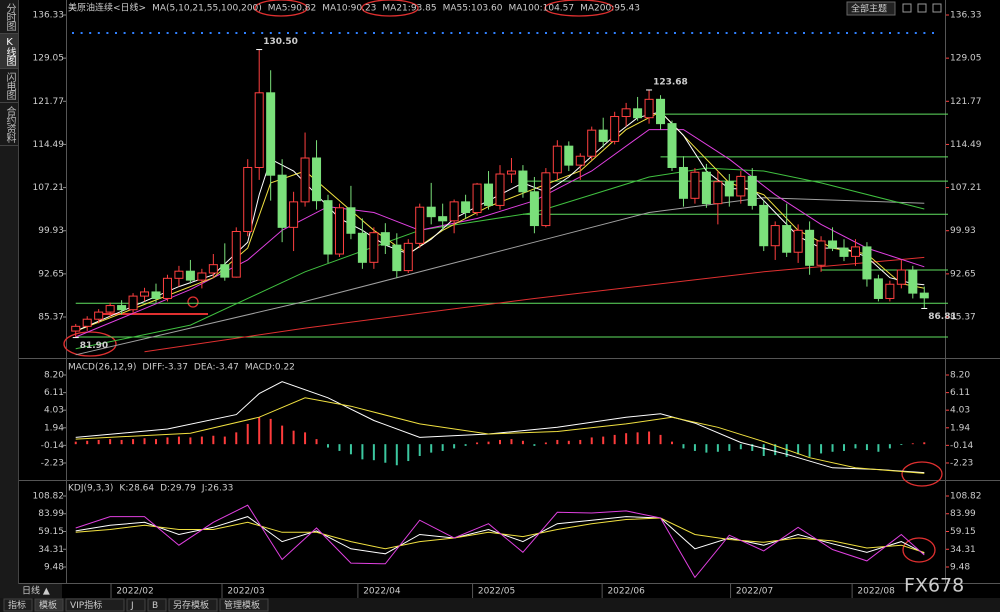 This screenshot has width=1000, height=612. I want to click on bottom-tab-label: 指标, so click(17, 605).